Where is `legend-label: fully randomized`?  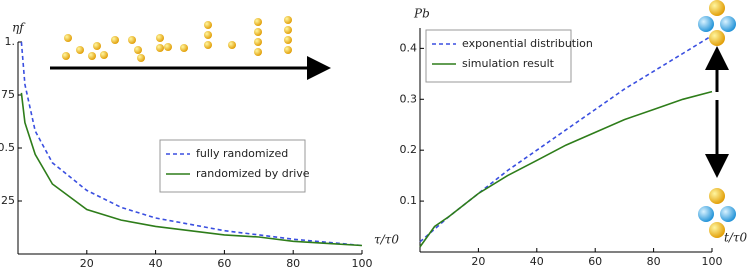 legend-label: fully randomized is located at coordinates (242, 153).